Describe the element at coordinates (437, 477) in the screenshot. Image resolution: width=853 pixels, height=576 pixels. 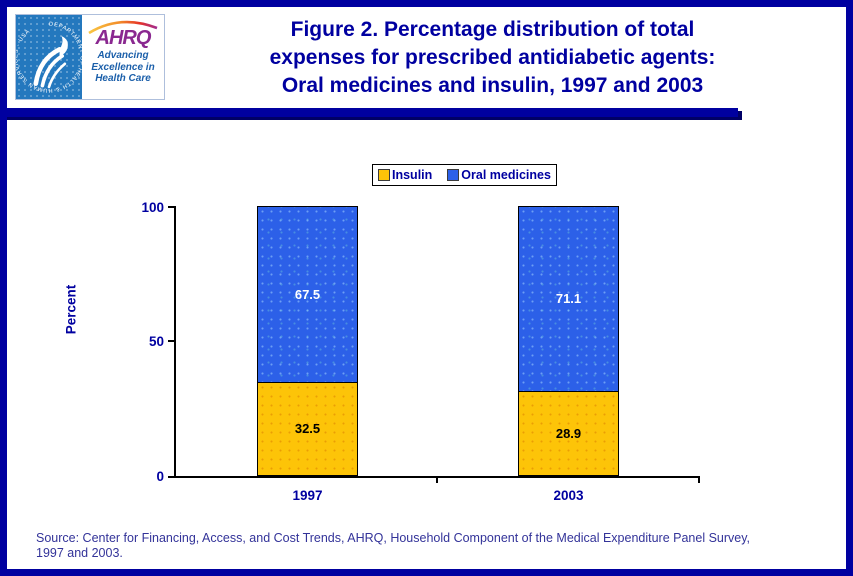
I see `x-axis-line` at that location.